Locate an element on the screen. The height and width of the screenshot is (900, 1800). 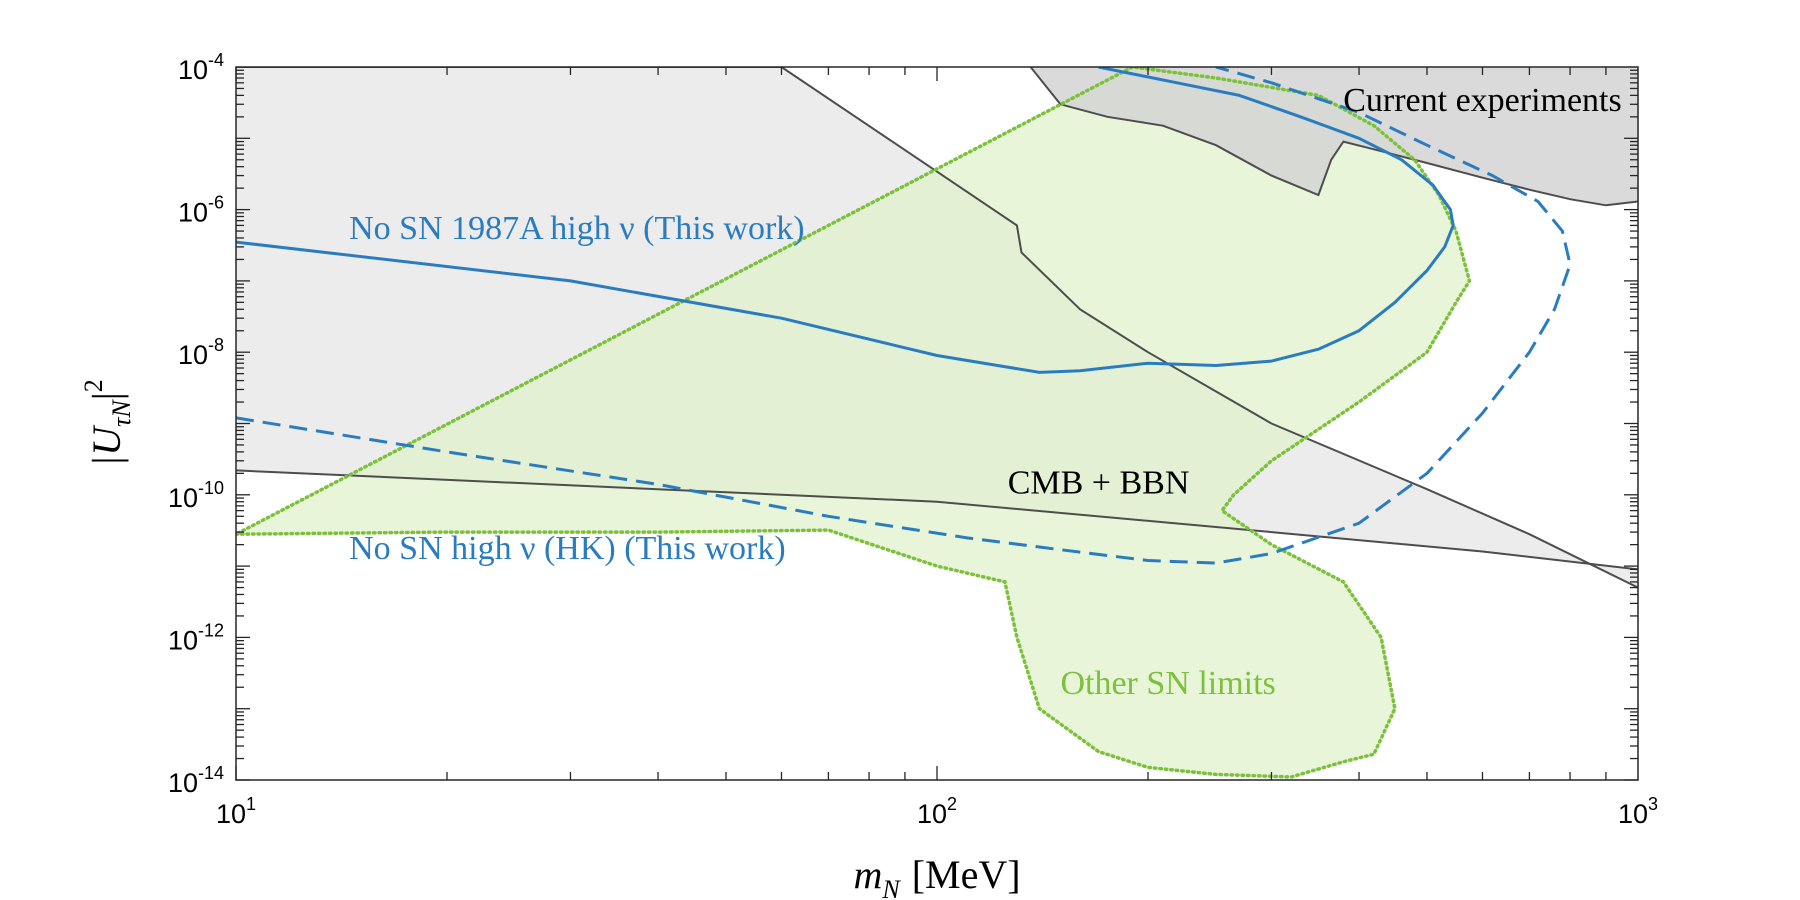
svg-text: |UτN|2 is located at coordinates (107, 423).